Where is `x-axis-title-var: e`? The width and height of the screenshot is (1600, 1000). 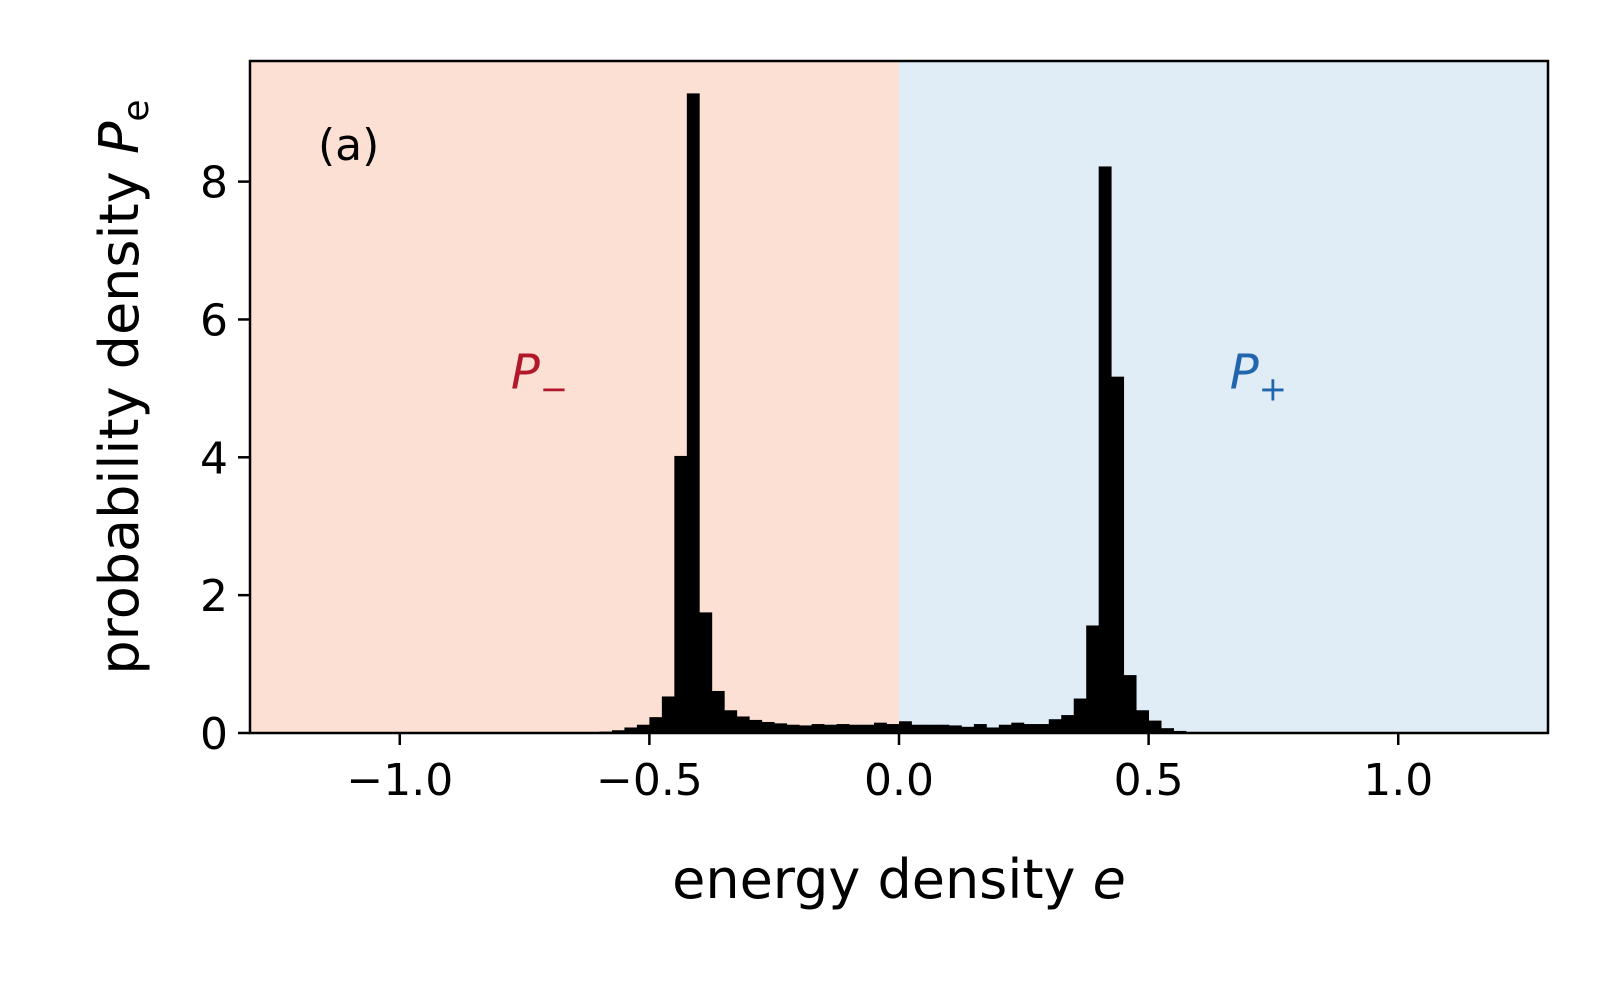
x-axis-title-var: e is located at coordinates (1109, 879).